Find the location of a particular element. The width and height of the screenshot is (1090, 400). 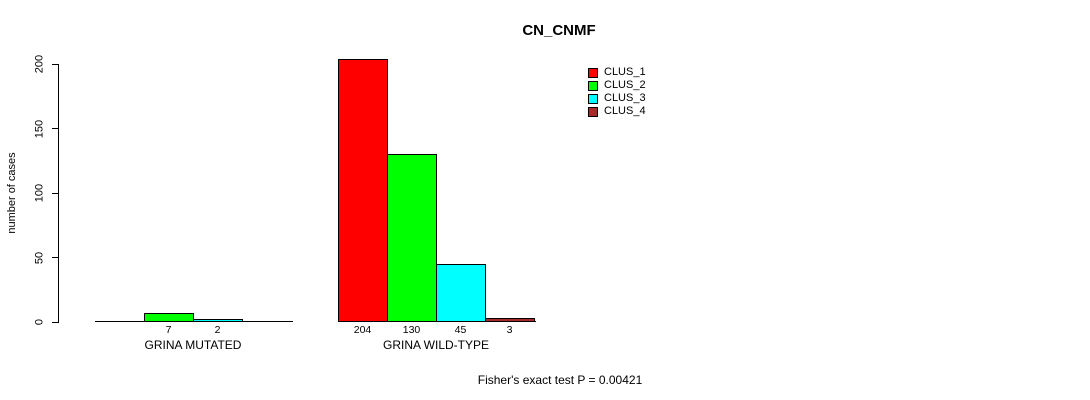

legend-label: CLUS_1 is located at coordinates (625, 72).